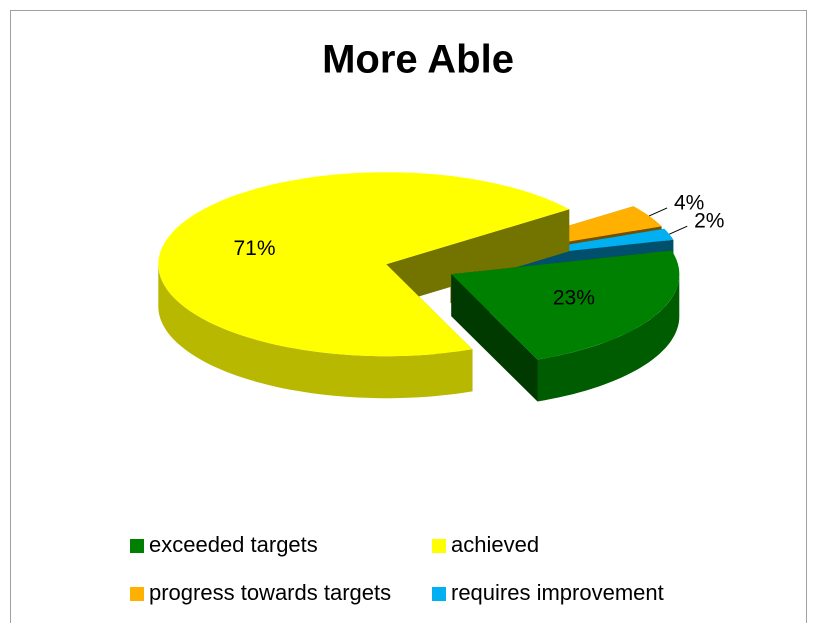 The height and width of the screenshot is (623, 818). Describe the element at coordinates (557, 592) in the screenshot. I see `legend-label: requires improvement` at that location.